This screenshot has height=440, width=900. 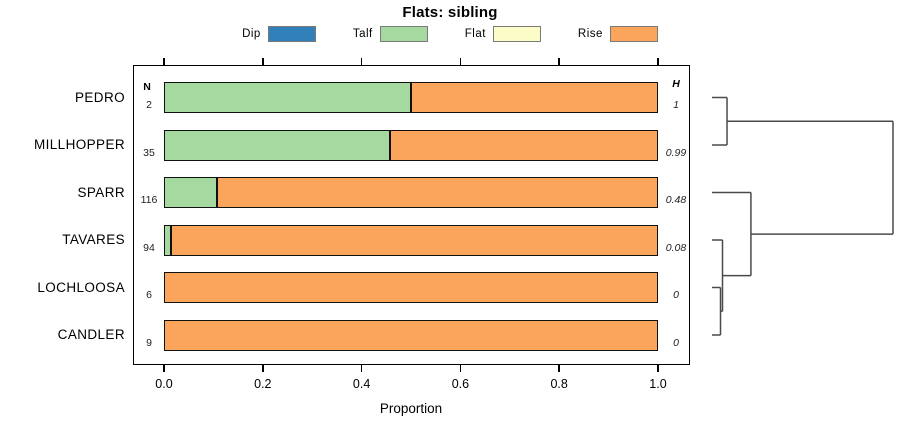 I want to click on h-column-header: H, so click(x=676, y=84).